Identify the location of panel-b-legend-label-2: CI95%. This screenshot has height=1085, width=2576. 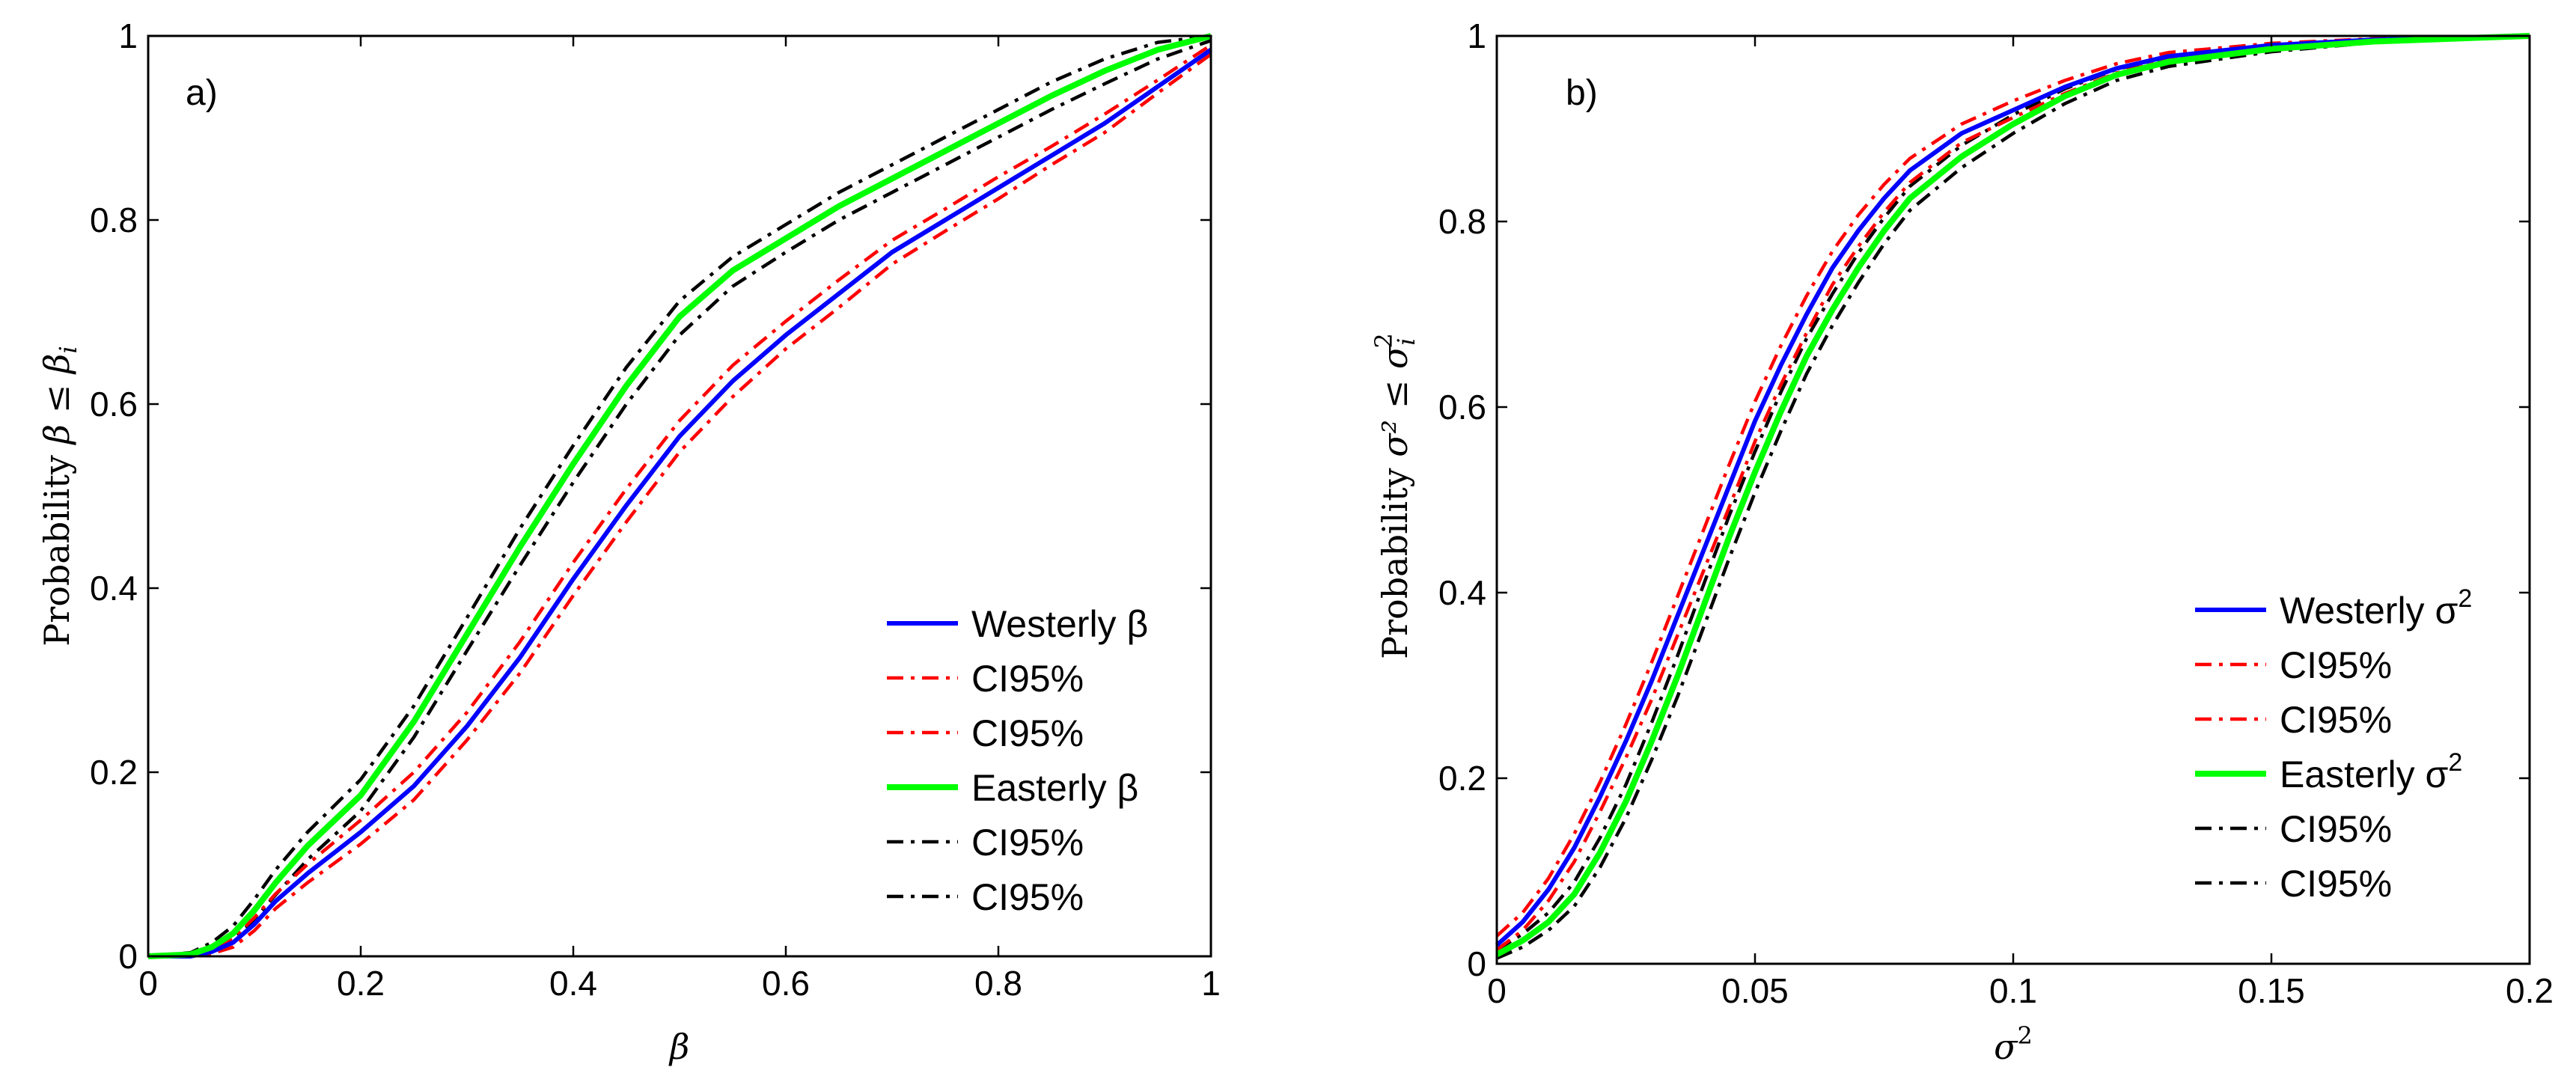
(2336, 720).